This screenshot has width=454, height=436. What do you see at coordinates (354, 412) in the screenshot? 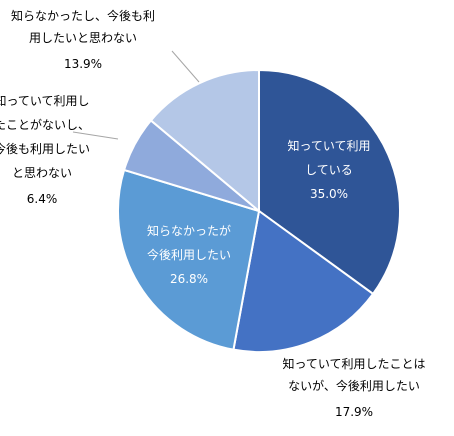
I see `slice-value-2: 17.9%` at bounding box center [354, 412].